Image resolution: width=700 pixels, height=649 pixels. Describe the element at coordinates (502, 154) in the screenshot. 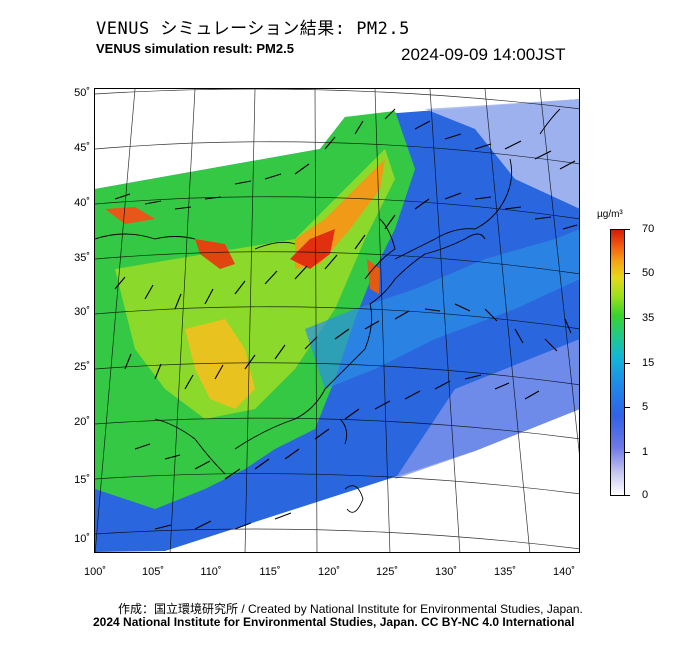

I see `low-concentration-area` at that location.